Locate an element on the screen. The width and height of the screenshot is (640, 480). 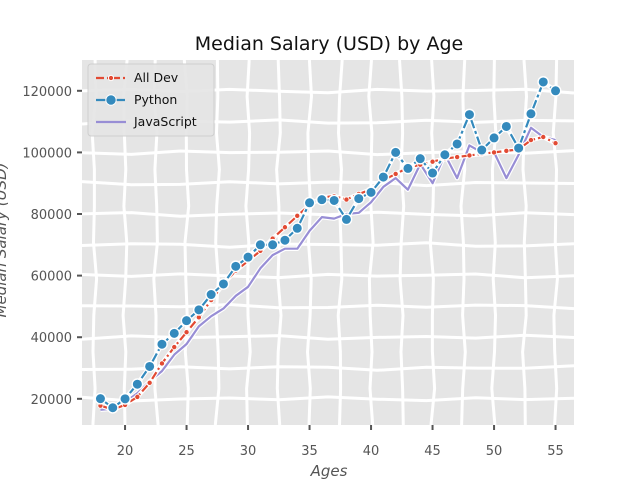
legend-box is located at coordinates (151, 100).